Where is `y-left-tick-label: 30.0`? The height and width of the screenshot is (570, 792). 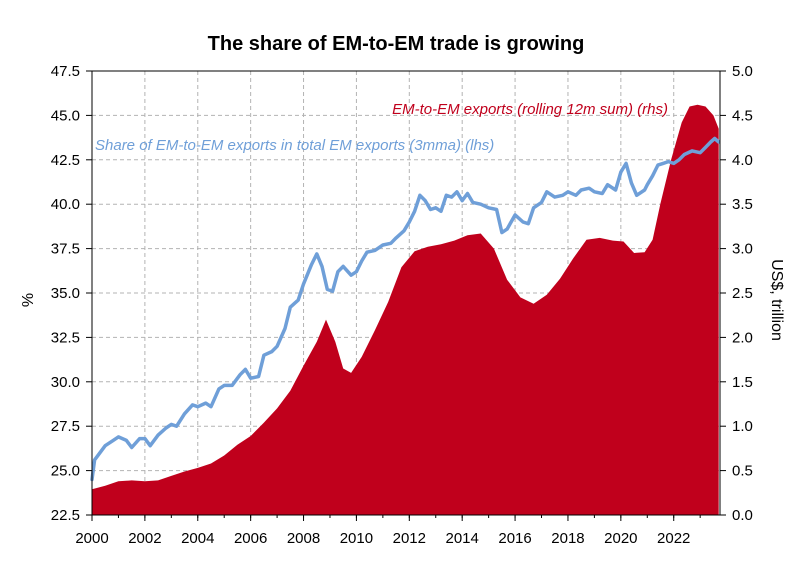
y-left-tick-label: 30.0 is located at coordinates (65, 382).